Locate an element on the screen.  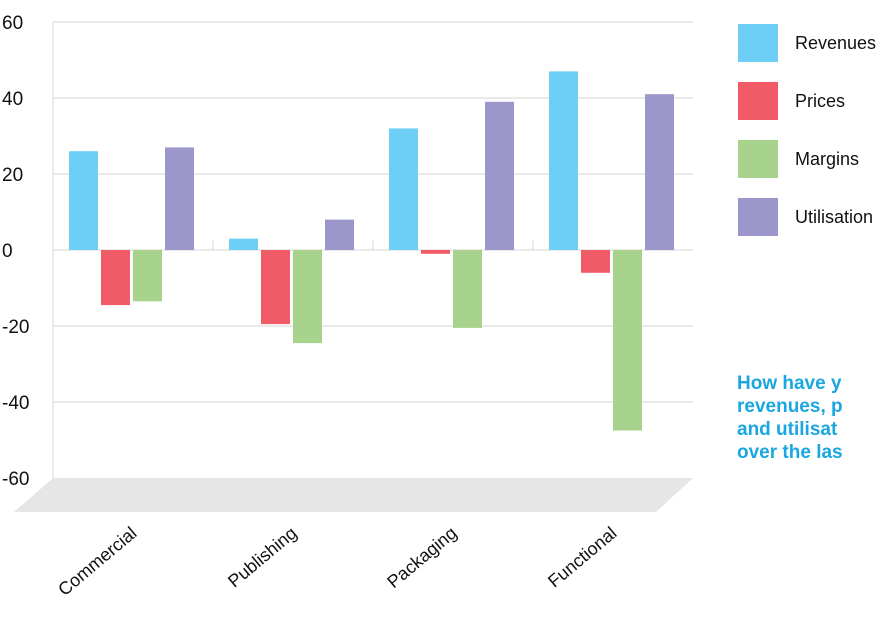
x-category-label: Packaging is located at coordinates (421, 557).